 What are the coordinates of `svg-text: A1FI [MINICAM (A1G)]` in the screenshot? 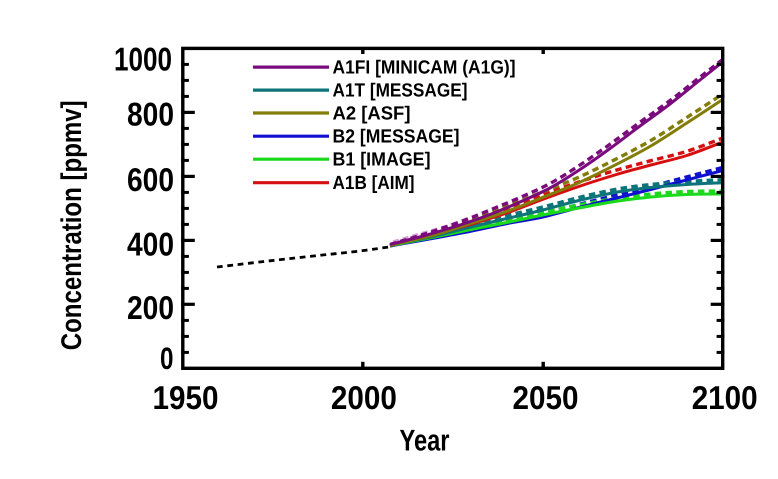 It's located at (424, 68).